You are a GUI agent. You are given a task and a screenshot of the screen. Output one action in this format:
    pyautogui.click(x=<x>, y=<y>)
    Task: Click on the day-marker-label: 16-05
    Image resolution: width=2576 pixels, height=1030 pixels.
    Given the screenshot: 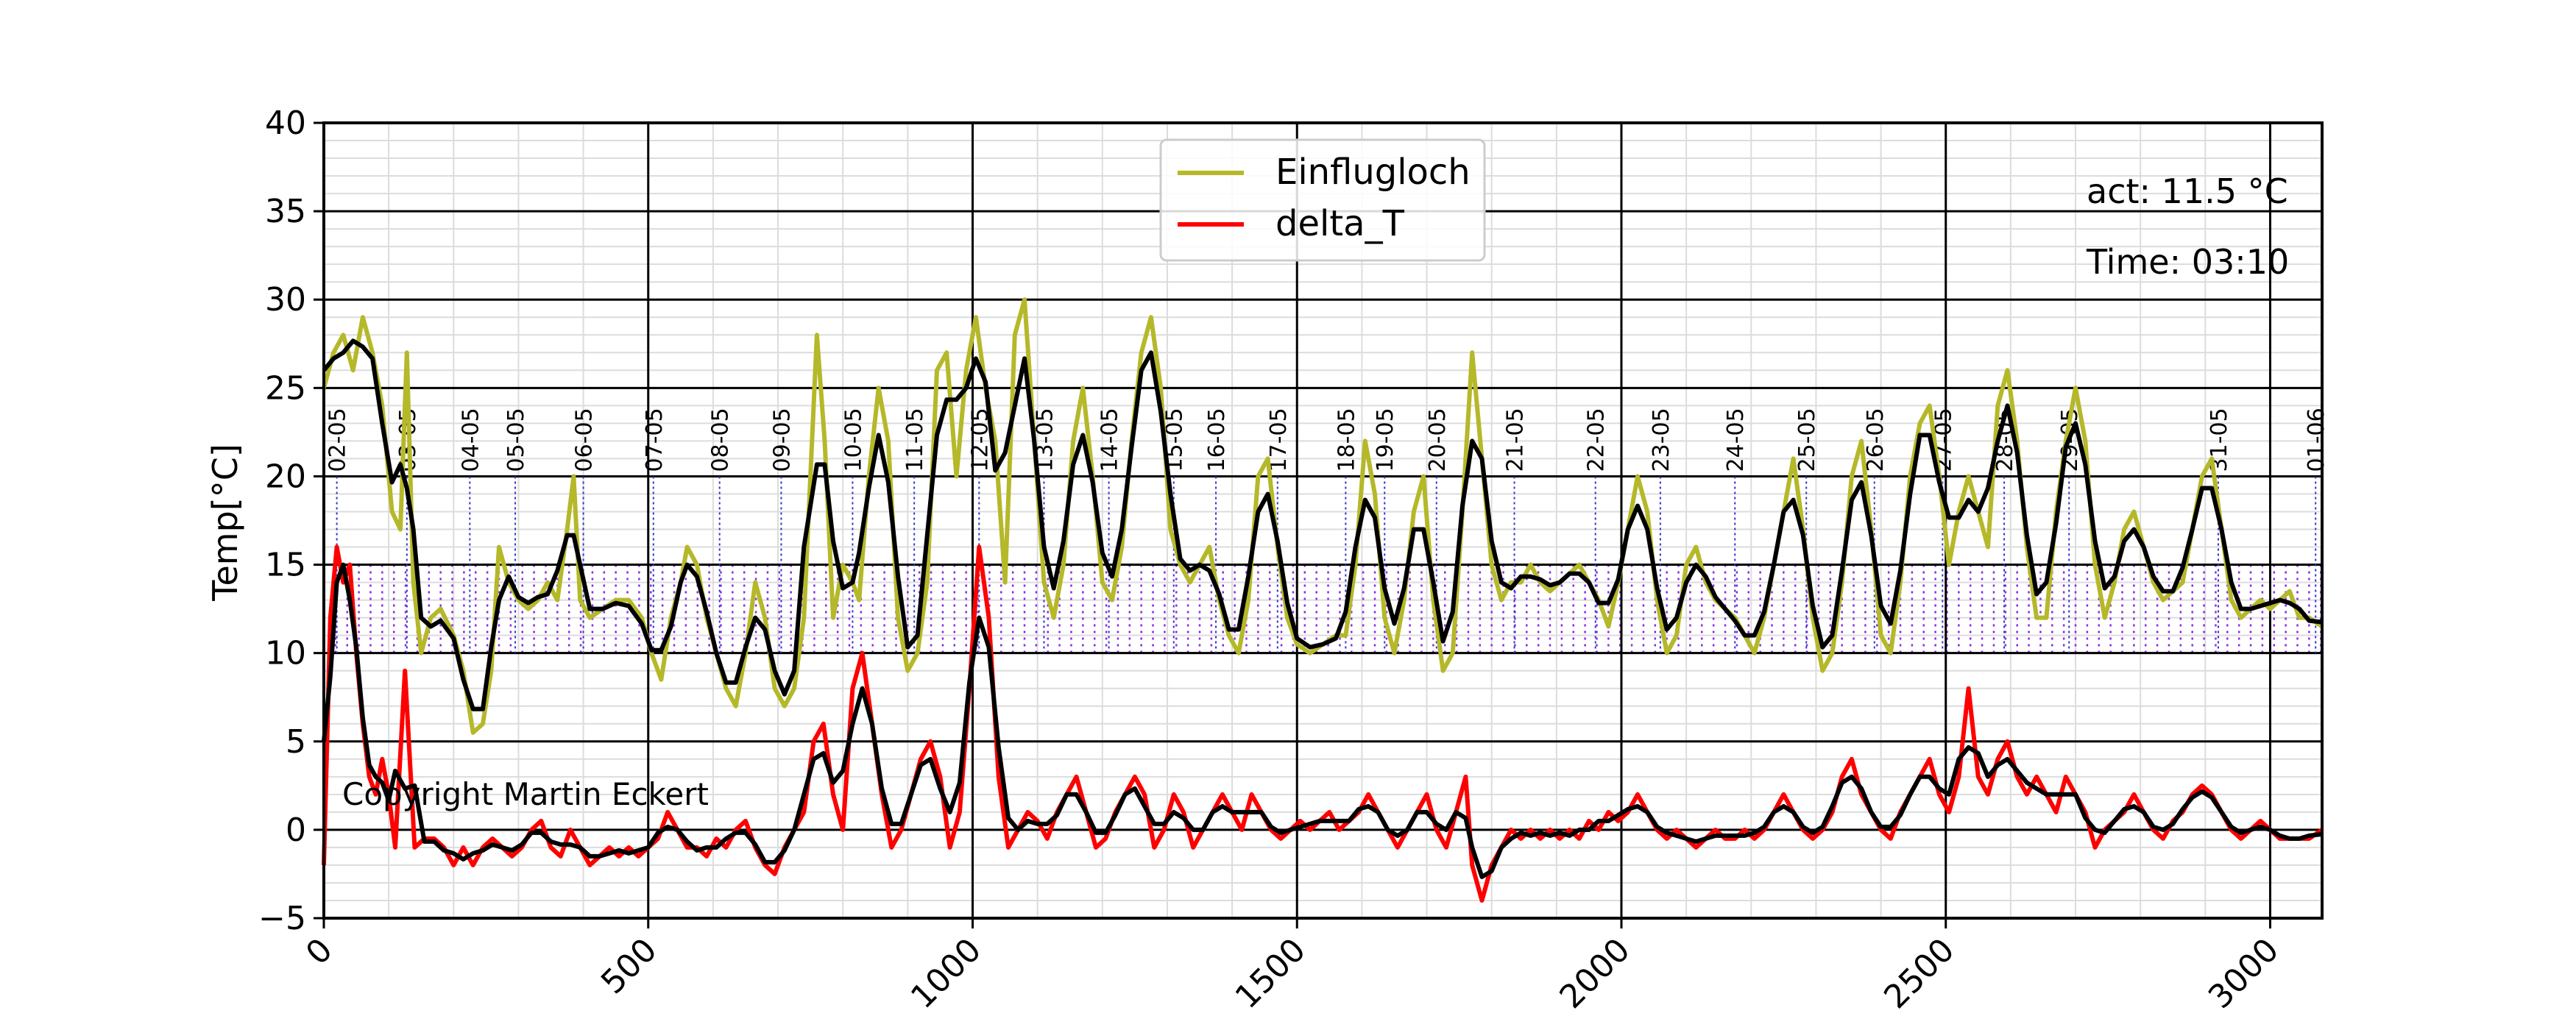 What is the action you would take?
    pyautogui.click(x=1217, y=440)
    